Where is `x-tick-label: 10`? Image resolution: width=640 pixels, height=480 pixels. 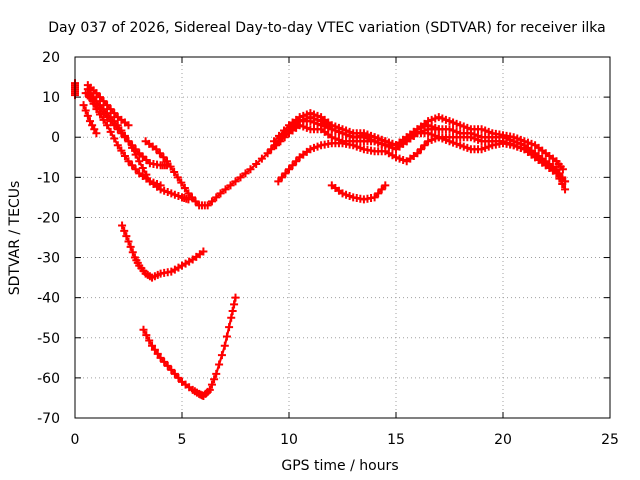
x-tick-label: 10 is located at coordinates (289, 440).